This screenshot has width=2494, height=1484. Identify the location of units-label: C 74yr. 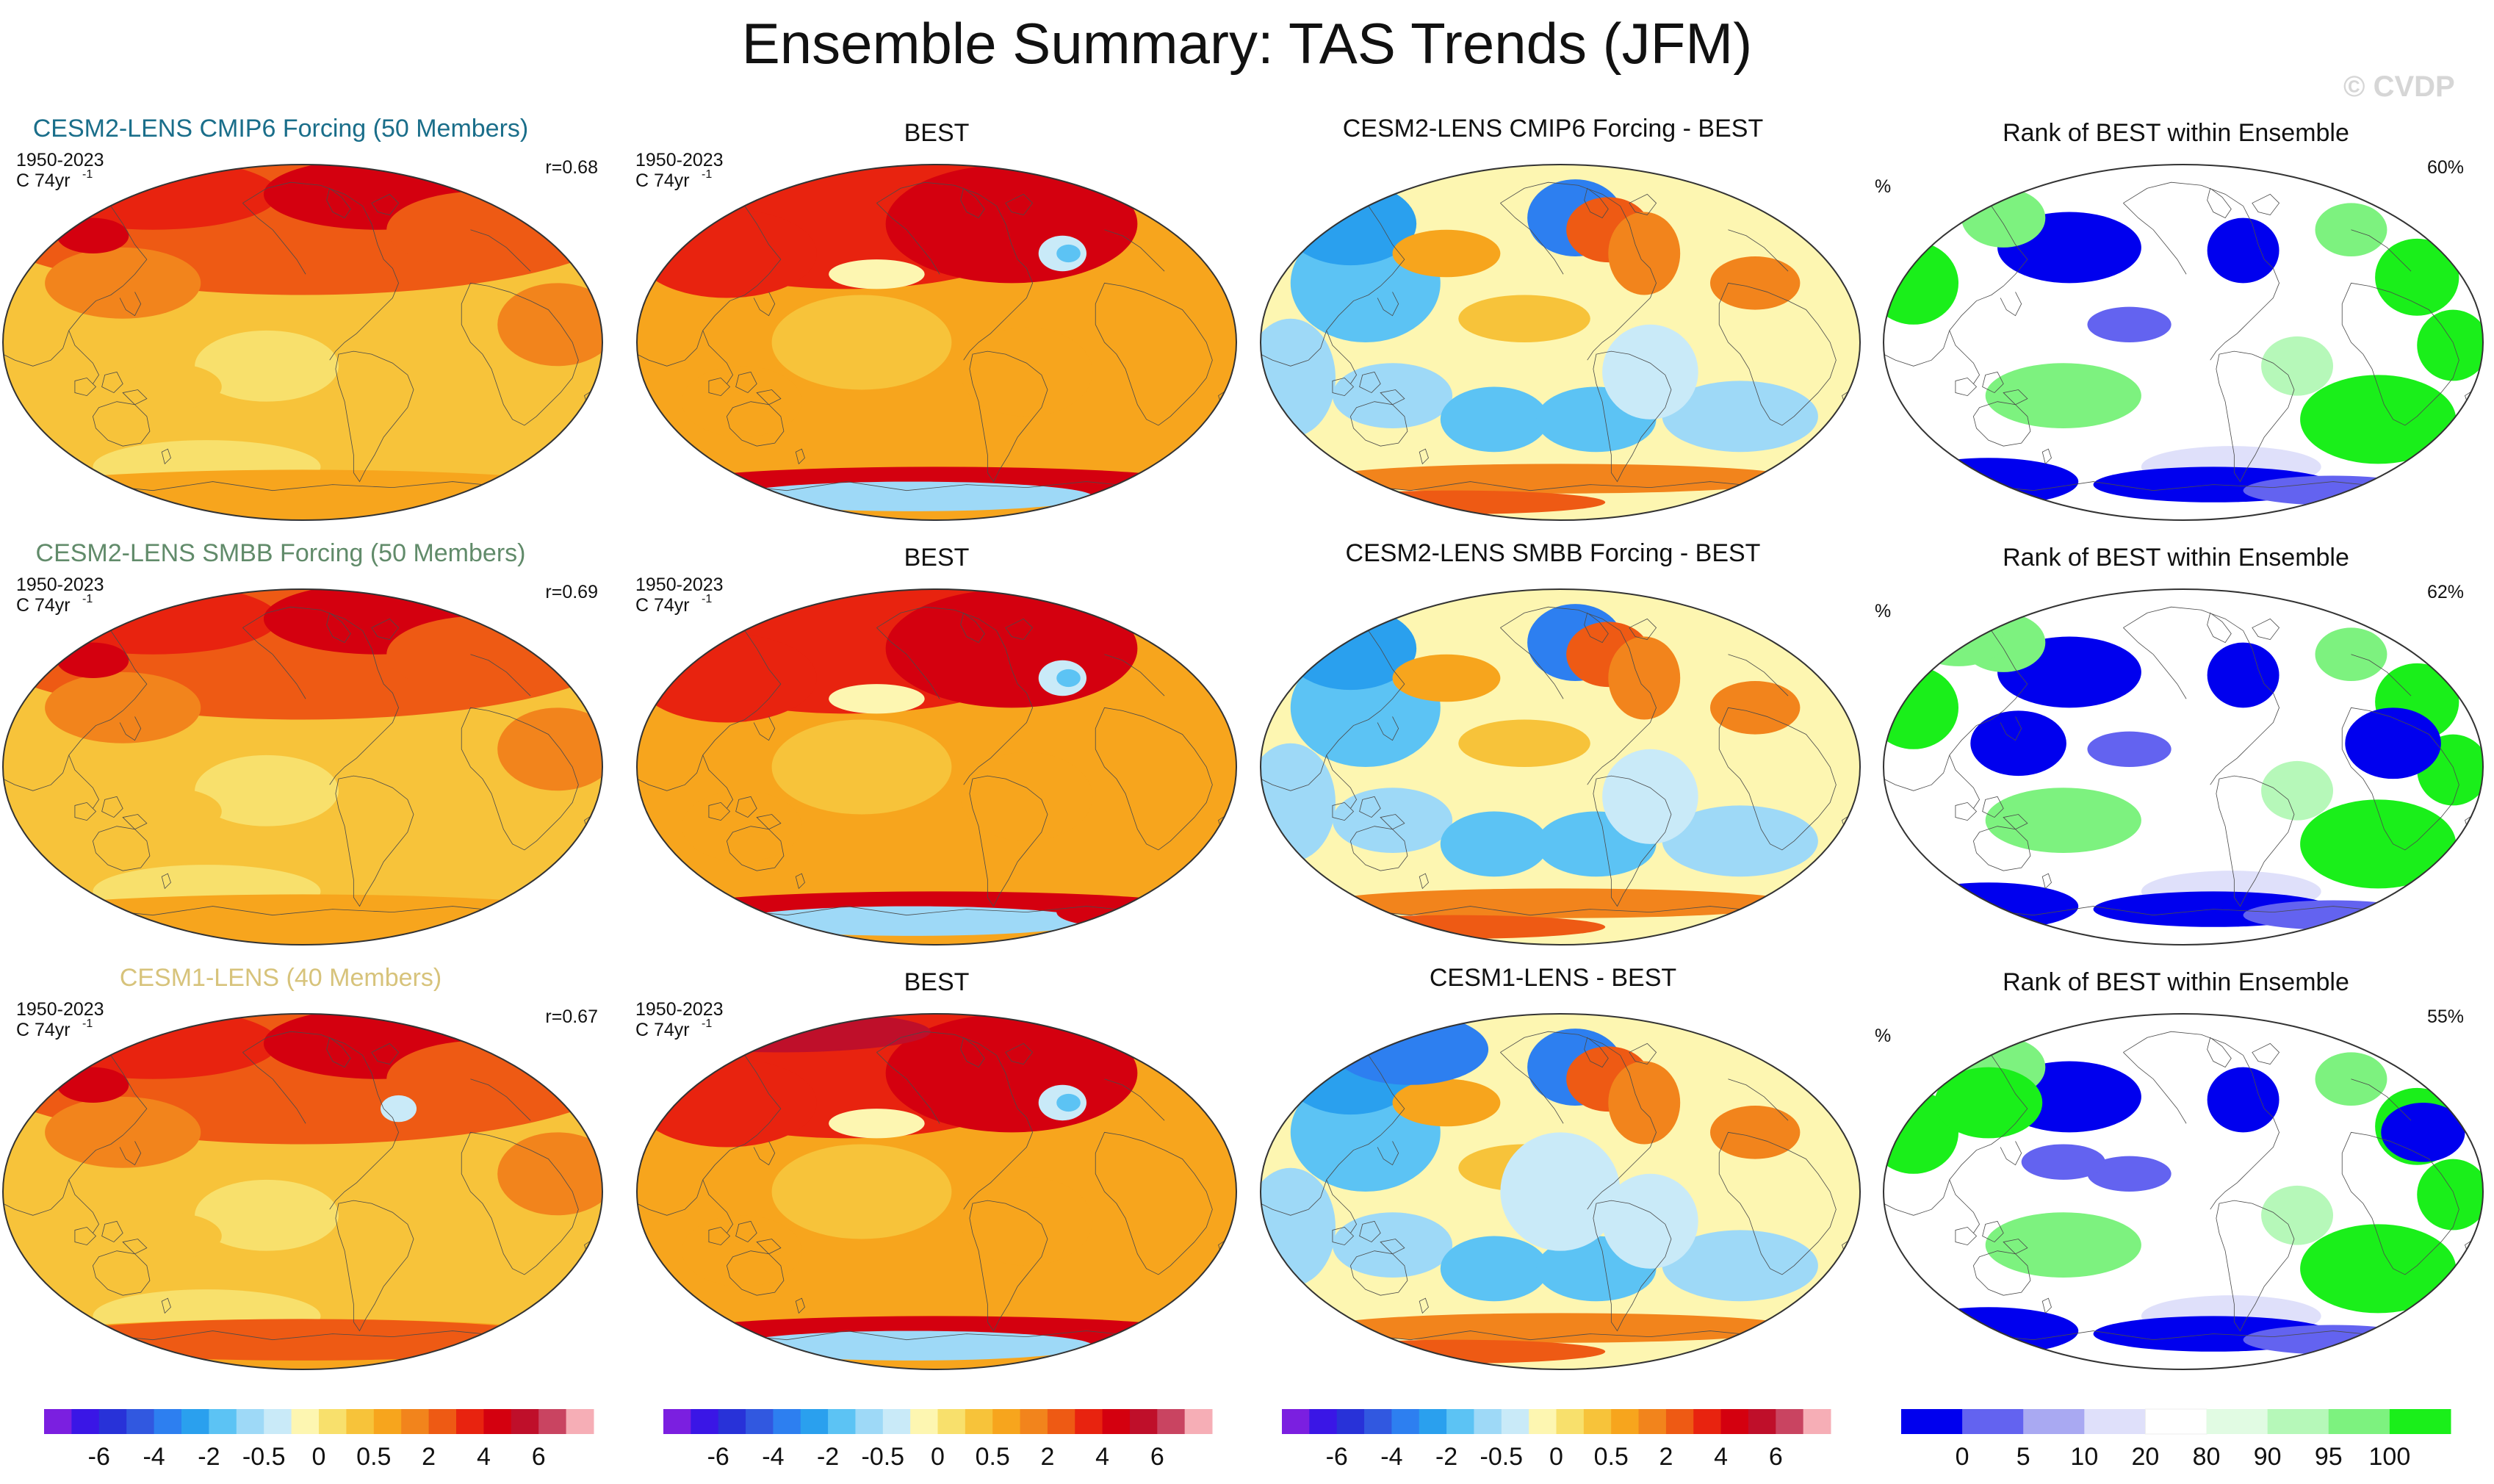
(44, 605).